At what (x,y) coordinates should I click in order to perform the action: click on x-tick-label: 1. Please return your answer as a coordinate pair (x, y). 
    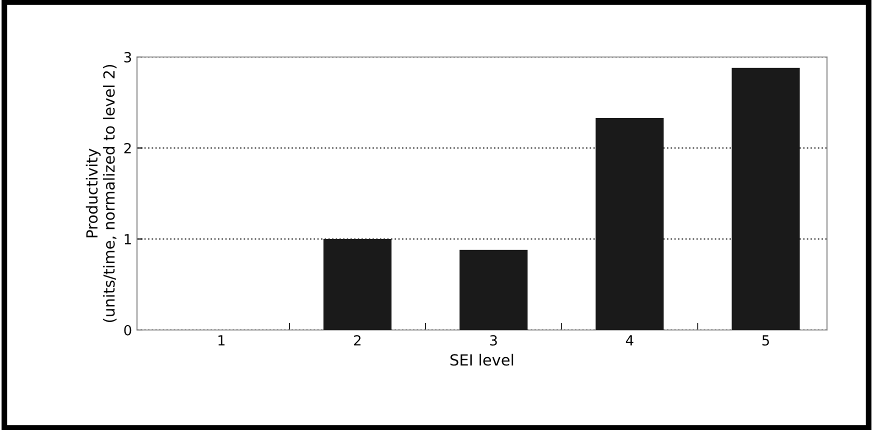
    Looking at the image, I should click on (221, 340).